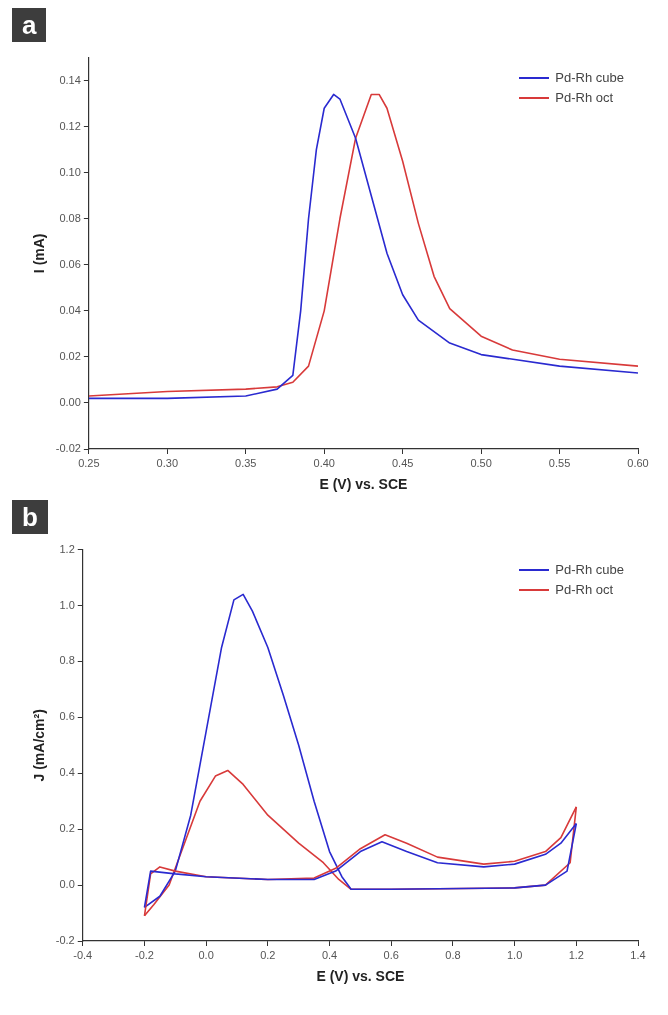  I want to click on x-tick-label: 0.4, so click(329, 954).